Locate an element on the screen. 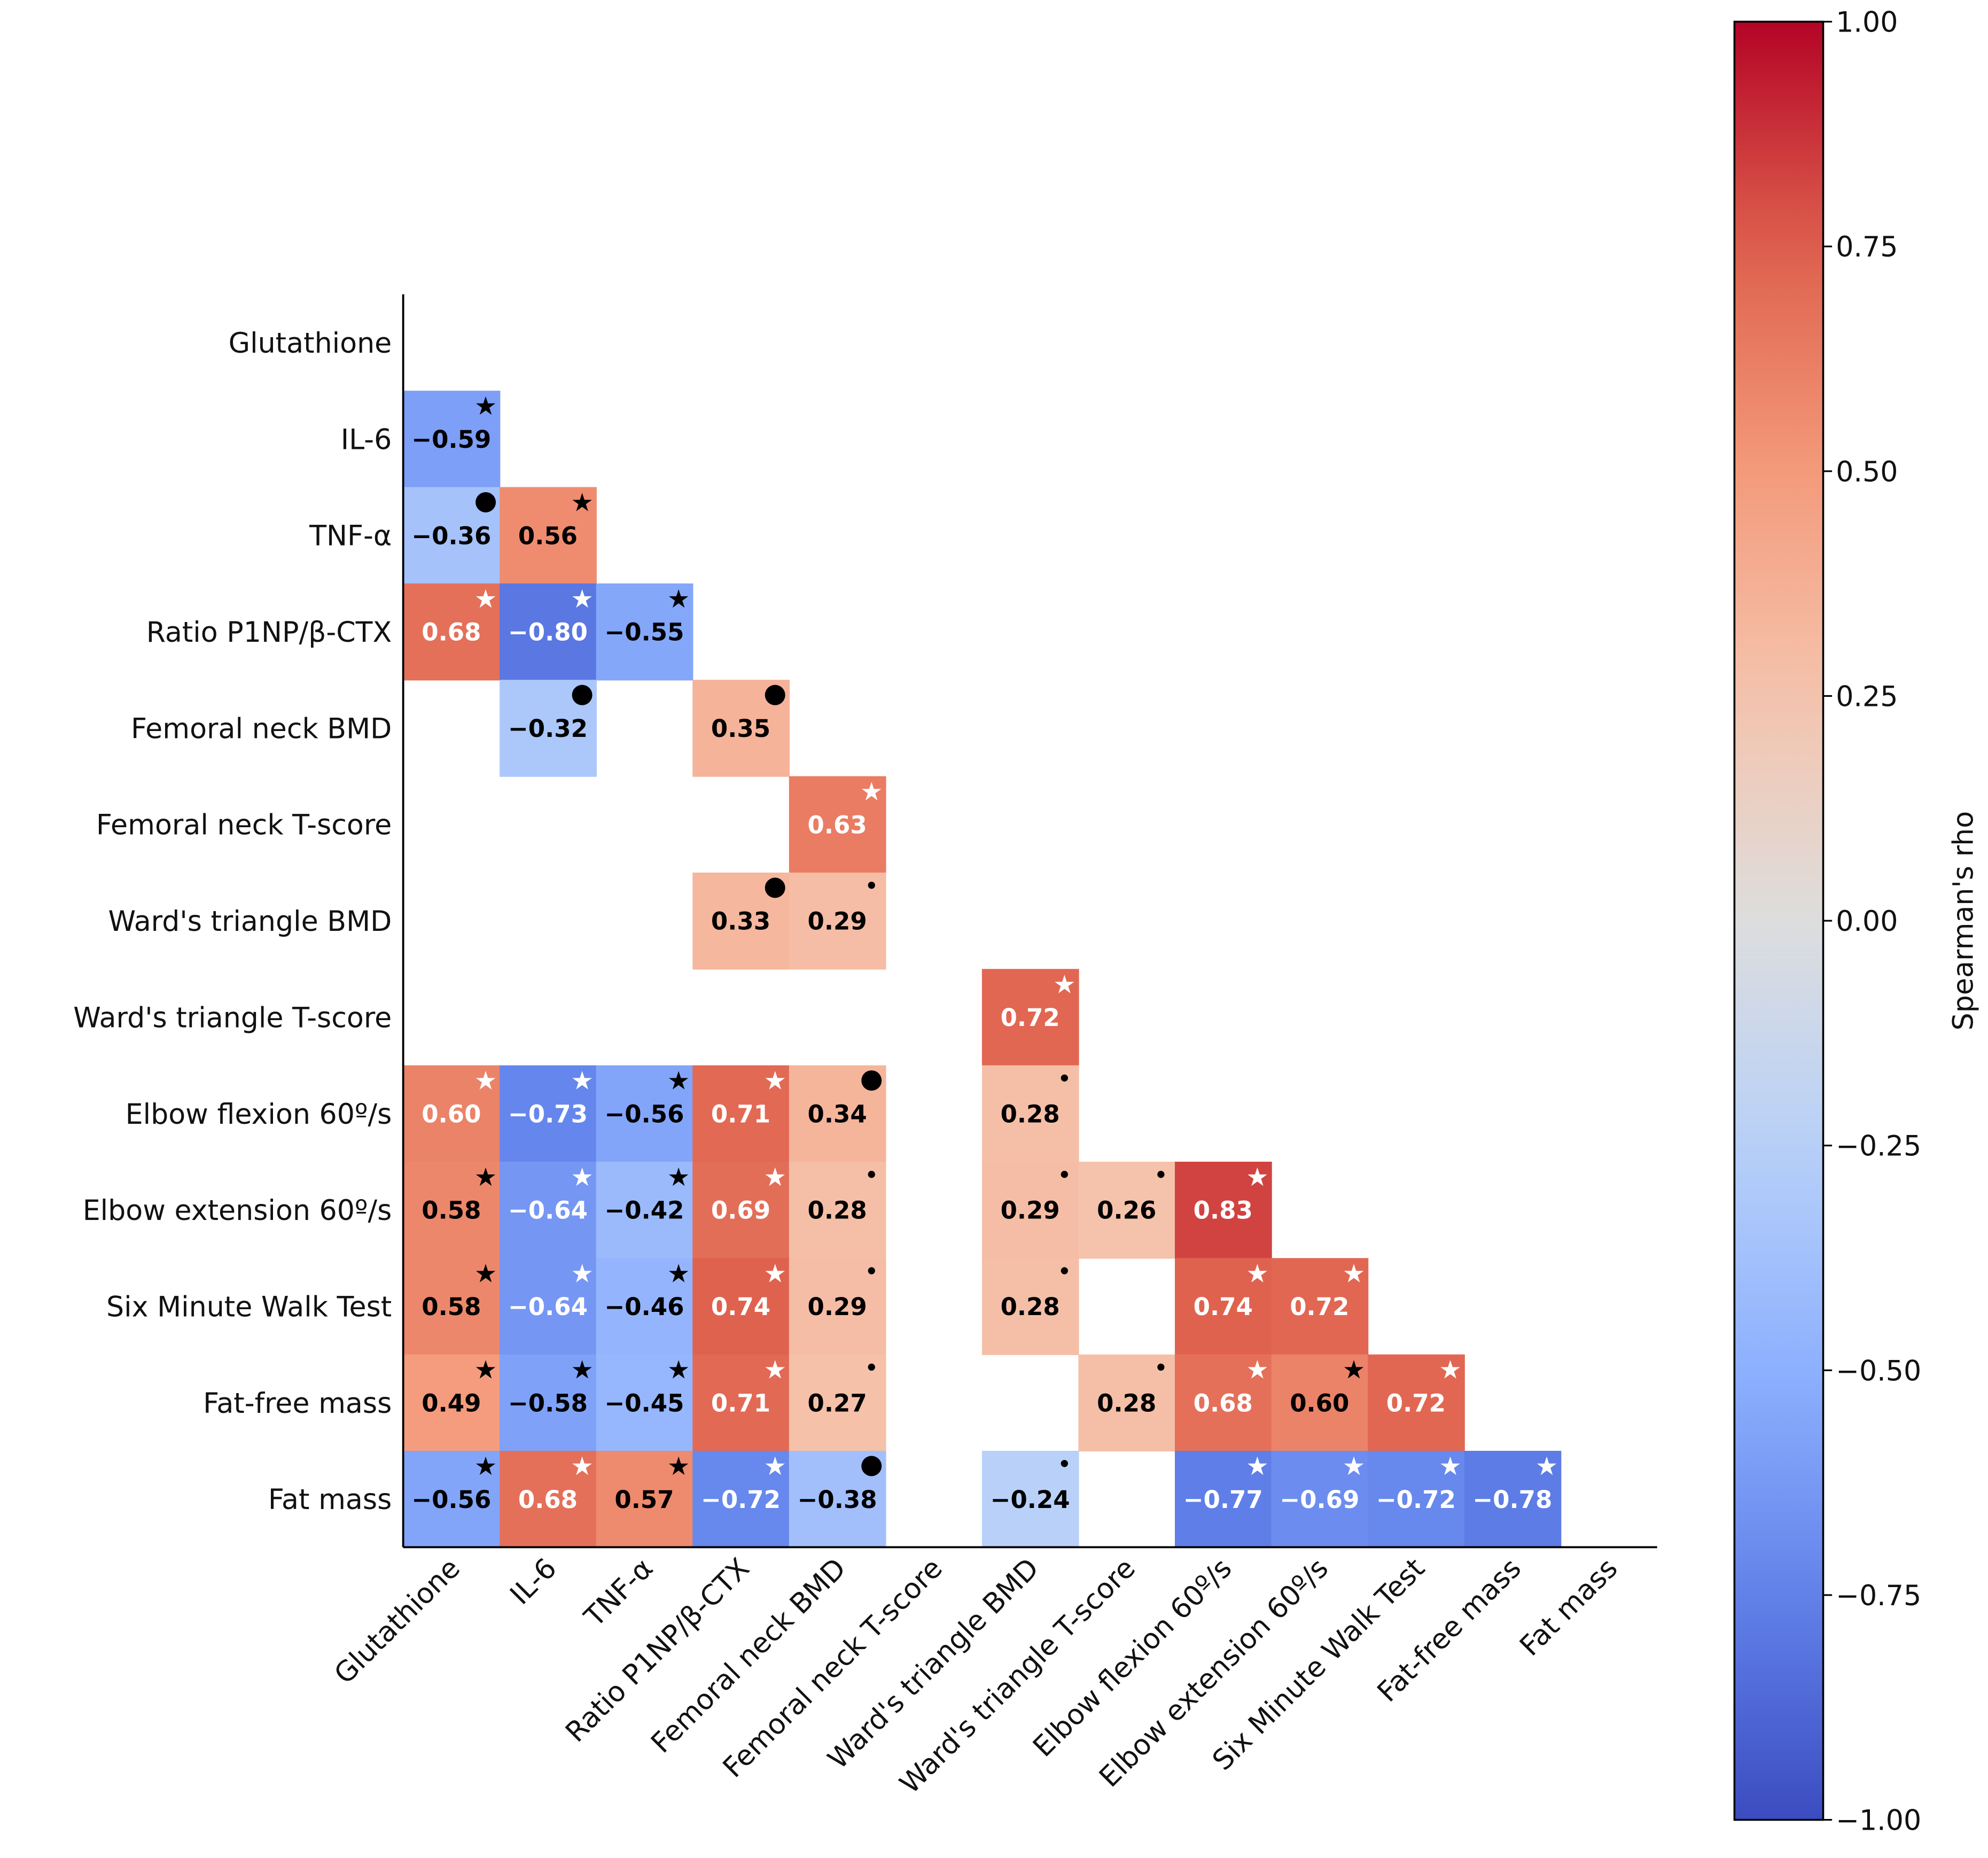 This screenshot has width=1988, height=1858. cell-value-label: −0.24 is located at coordinates (1030, 1500).